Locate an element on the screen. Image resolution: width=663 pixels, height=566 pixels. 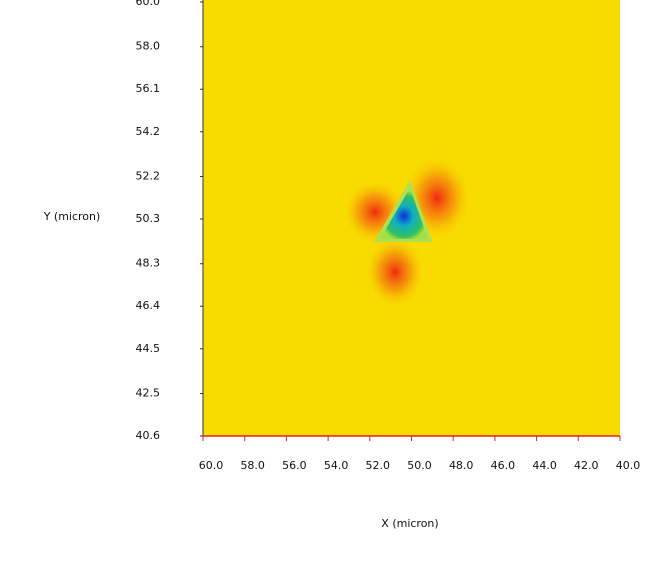
y-tick-label: 42.5 is located at coordinates (148, 392).